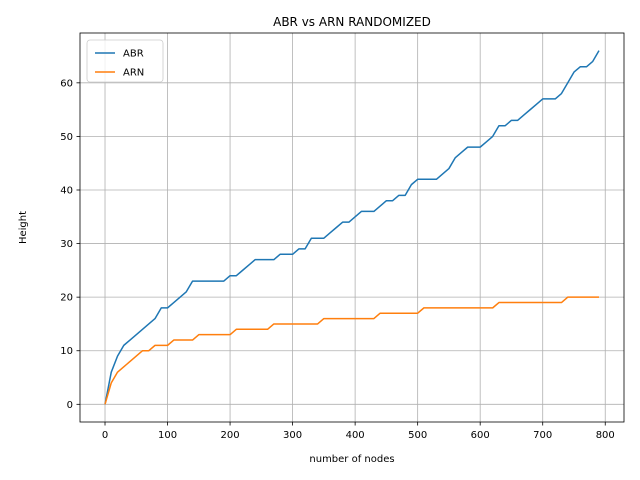 The image size is (640, 480). What do you see at coordinates (542, 435) in the screenshot?
I see `x-tick-label: 700` at bounding box center [542, 435].